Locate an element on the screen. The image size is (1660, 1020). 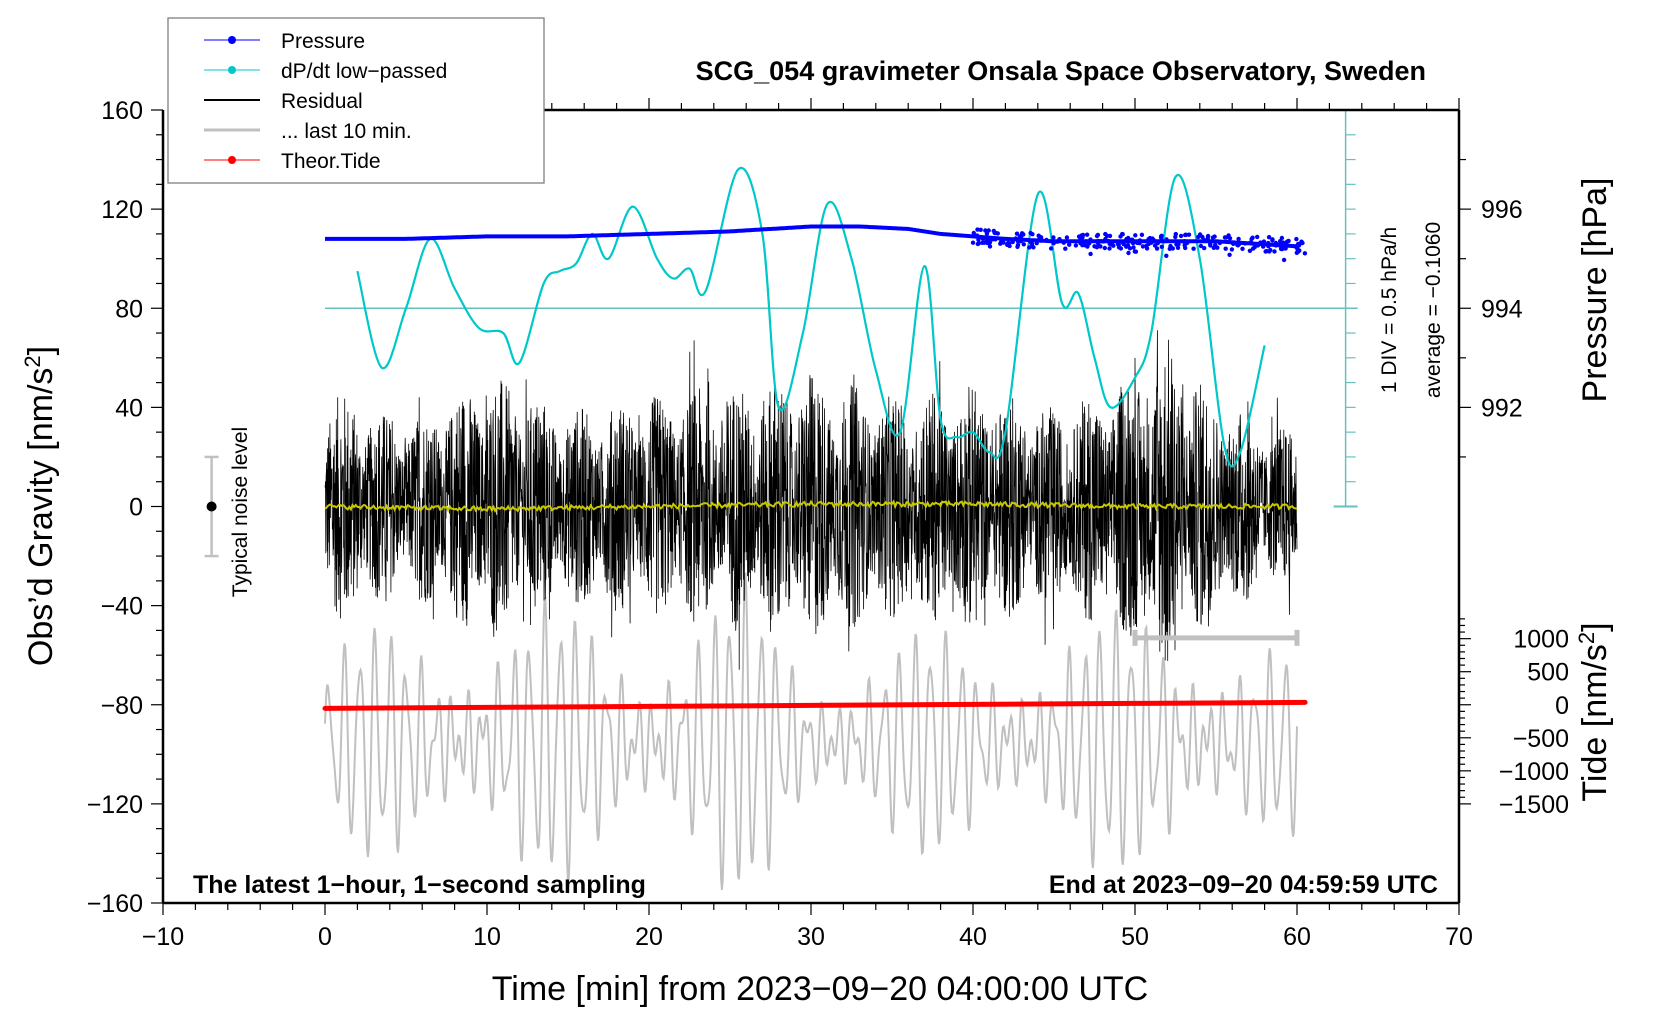
legend-label-dpdt: dP/dt low−passed is located at coordinates (364, 71).